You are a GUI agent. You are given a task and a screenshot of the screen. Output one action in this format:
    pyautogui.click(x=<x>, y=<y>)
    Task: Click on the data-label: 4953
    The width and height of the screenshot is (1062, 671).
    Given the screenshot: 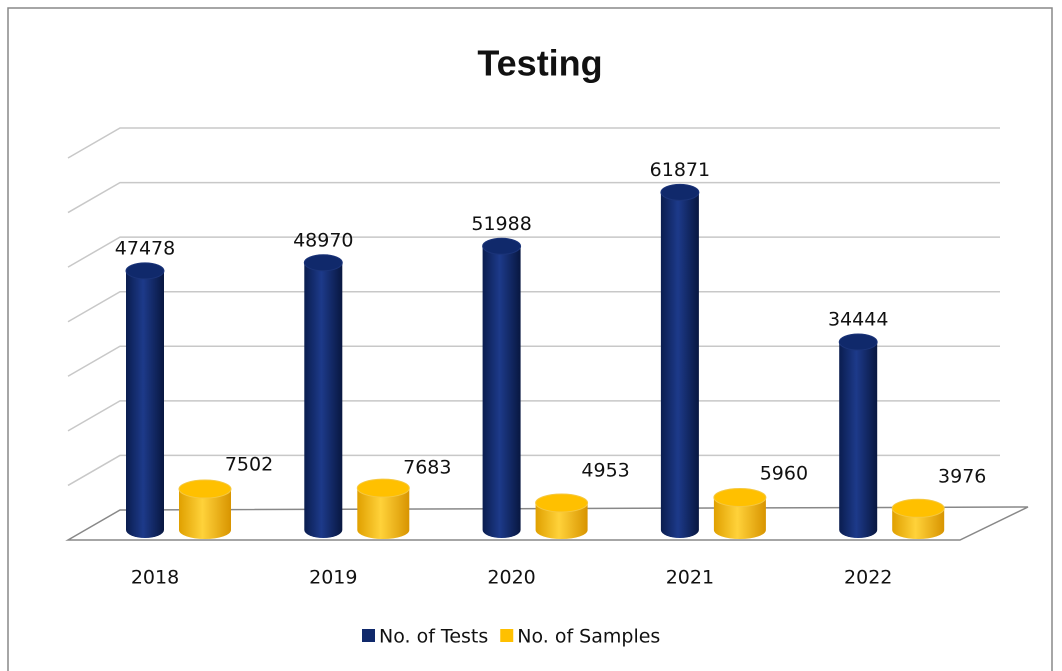 What is the action you would take?
    pyautogui.click(x=605, y=471)
    